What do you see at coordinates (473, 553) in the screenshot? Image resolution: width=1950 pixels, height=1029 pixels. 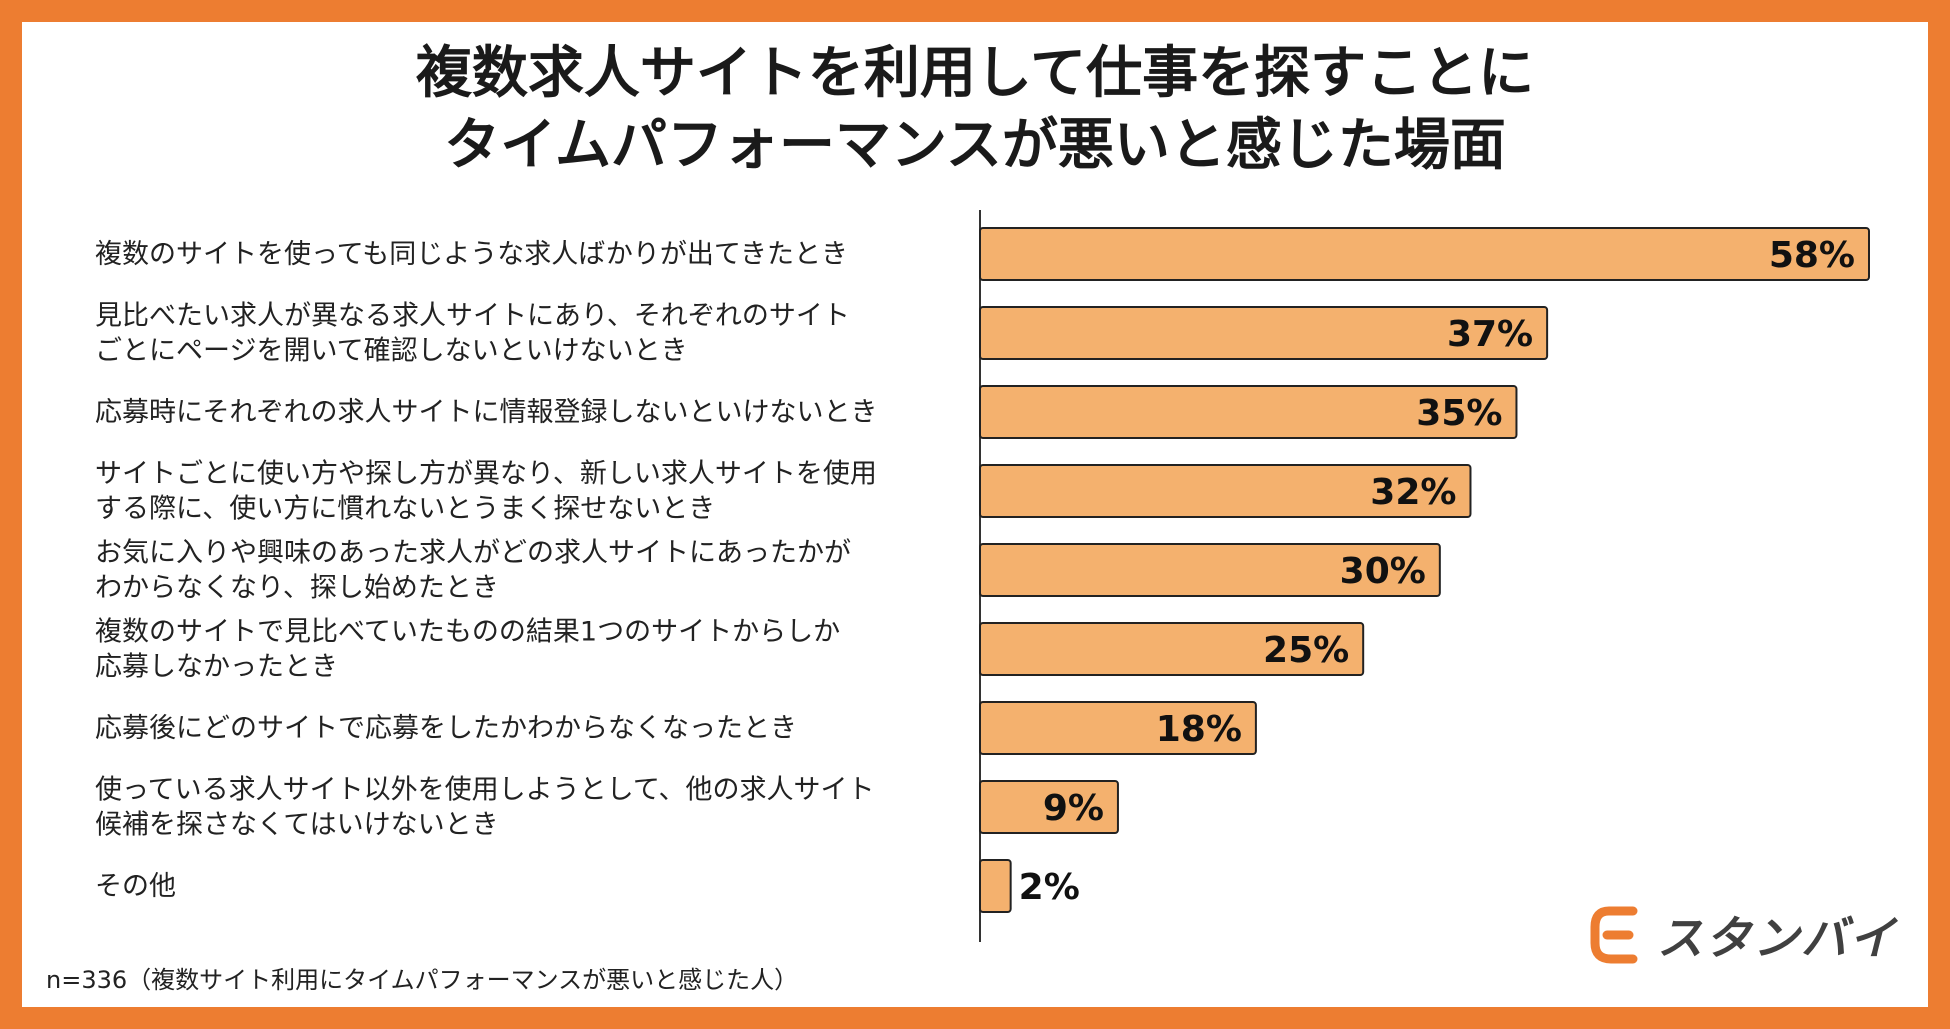 I see `category-label-line: お気に入りや興味のあった求人がどの求人サイトにあったかが` at bounding box center [473, 553].